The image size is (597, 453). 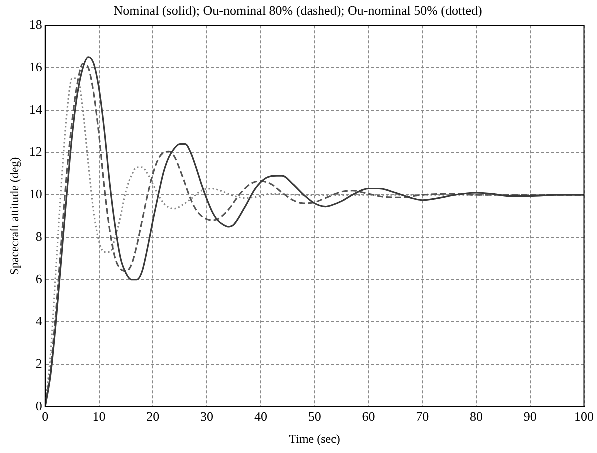 I want to click on y-tick-label: 4, so click(x=39, y=321).